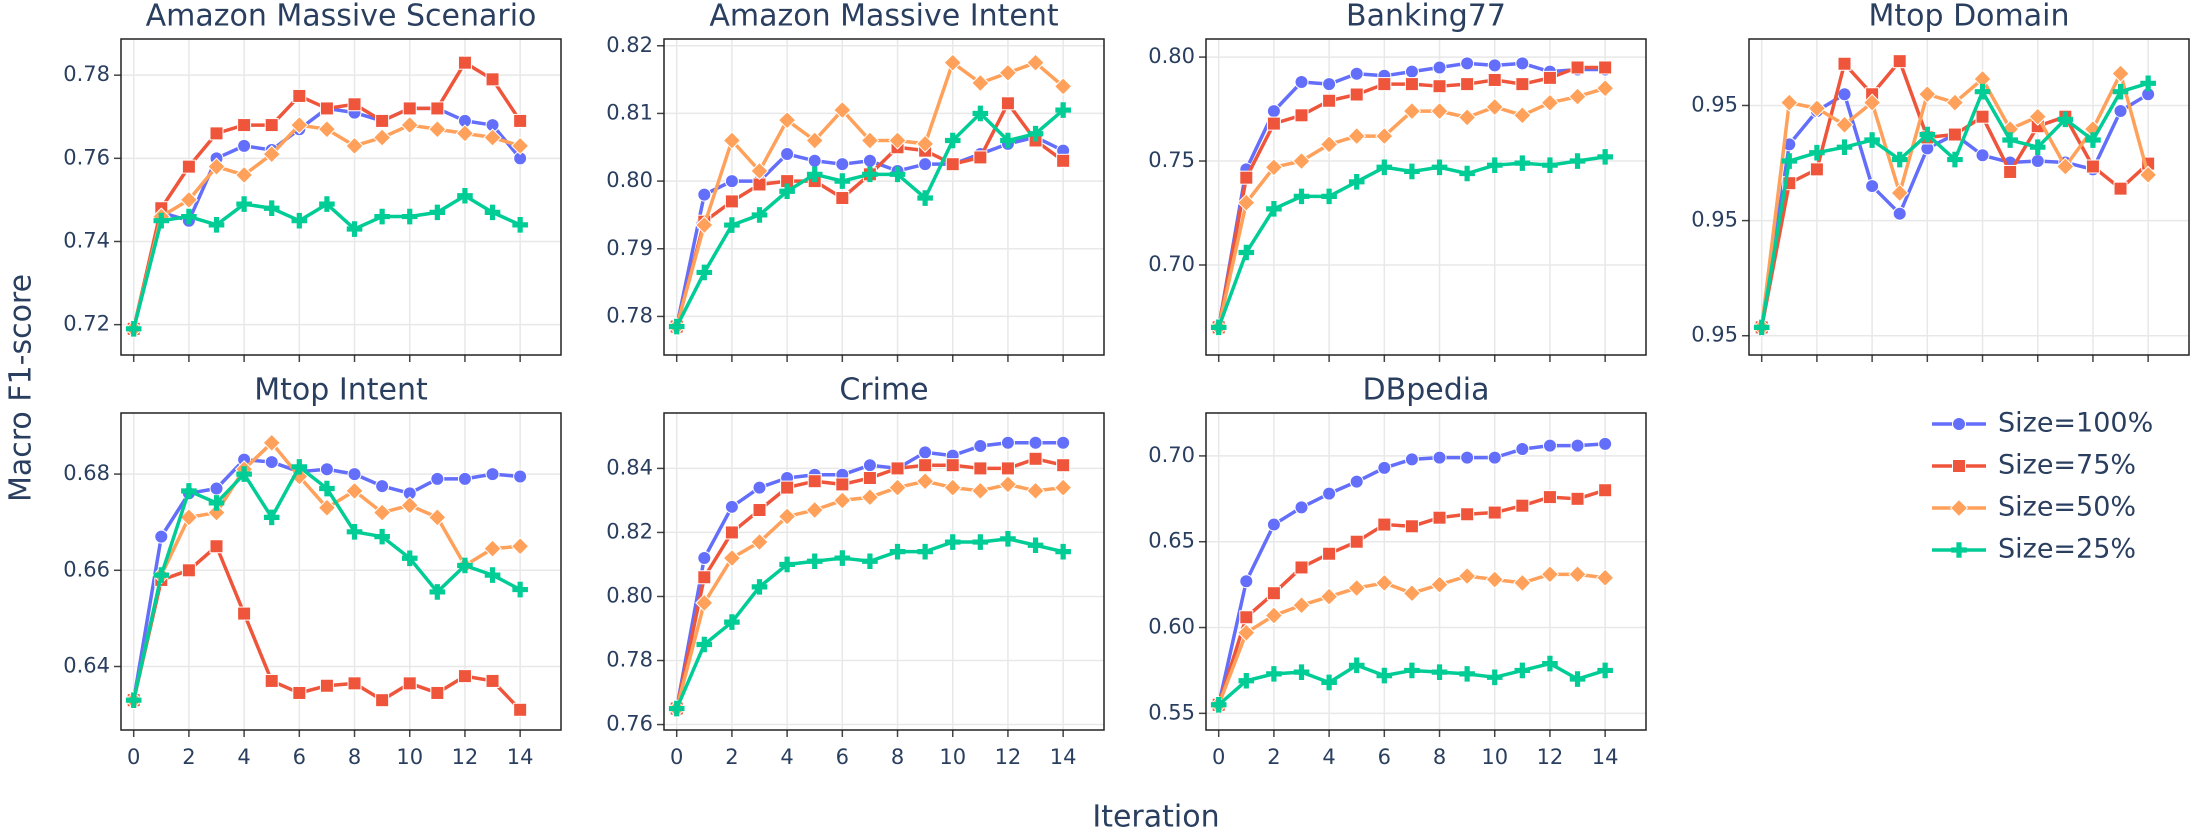  What do you see at coordinates (86, 473) in the screenshot?
I see `y-tick-label: 0.68` at bounding box center [86, 473].